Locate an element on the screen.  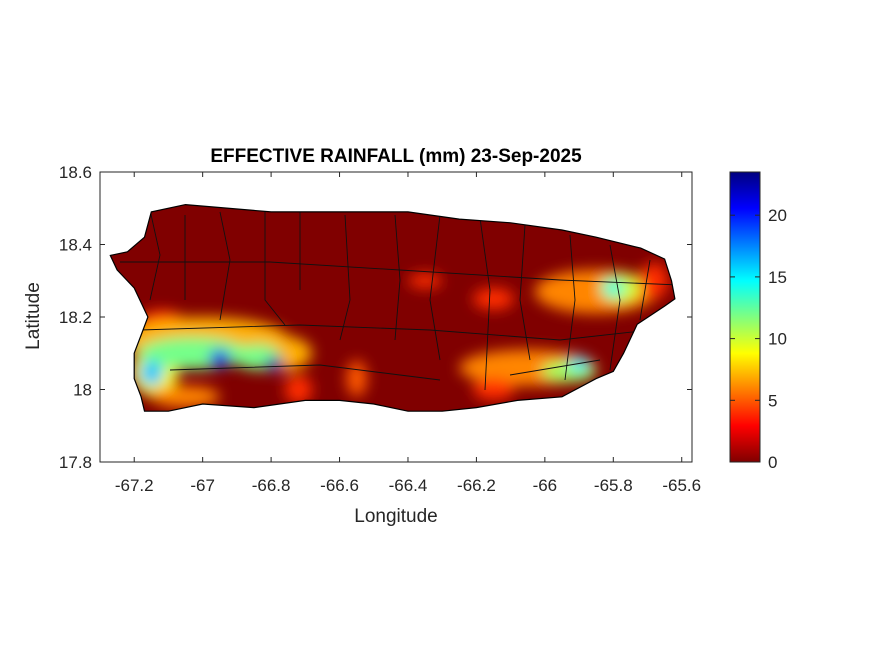
x-axis-label: Longitude is located at coordinates (395, 516).